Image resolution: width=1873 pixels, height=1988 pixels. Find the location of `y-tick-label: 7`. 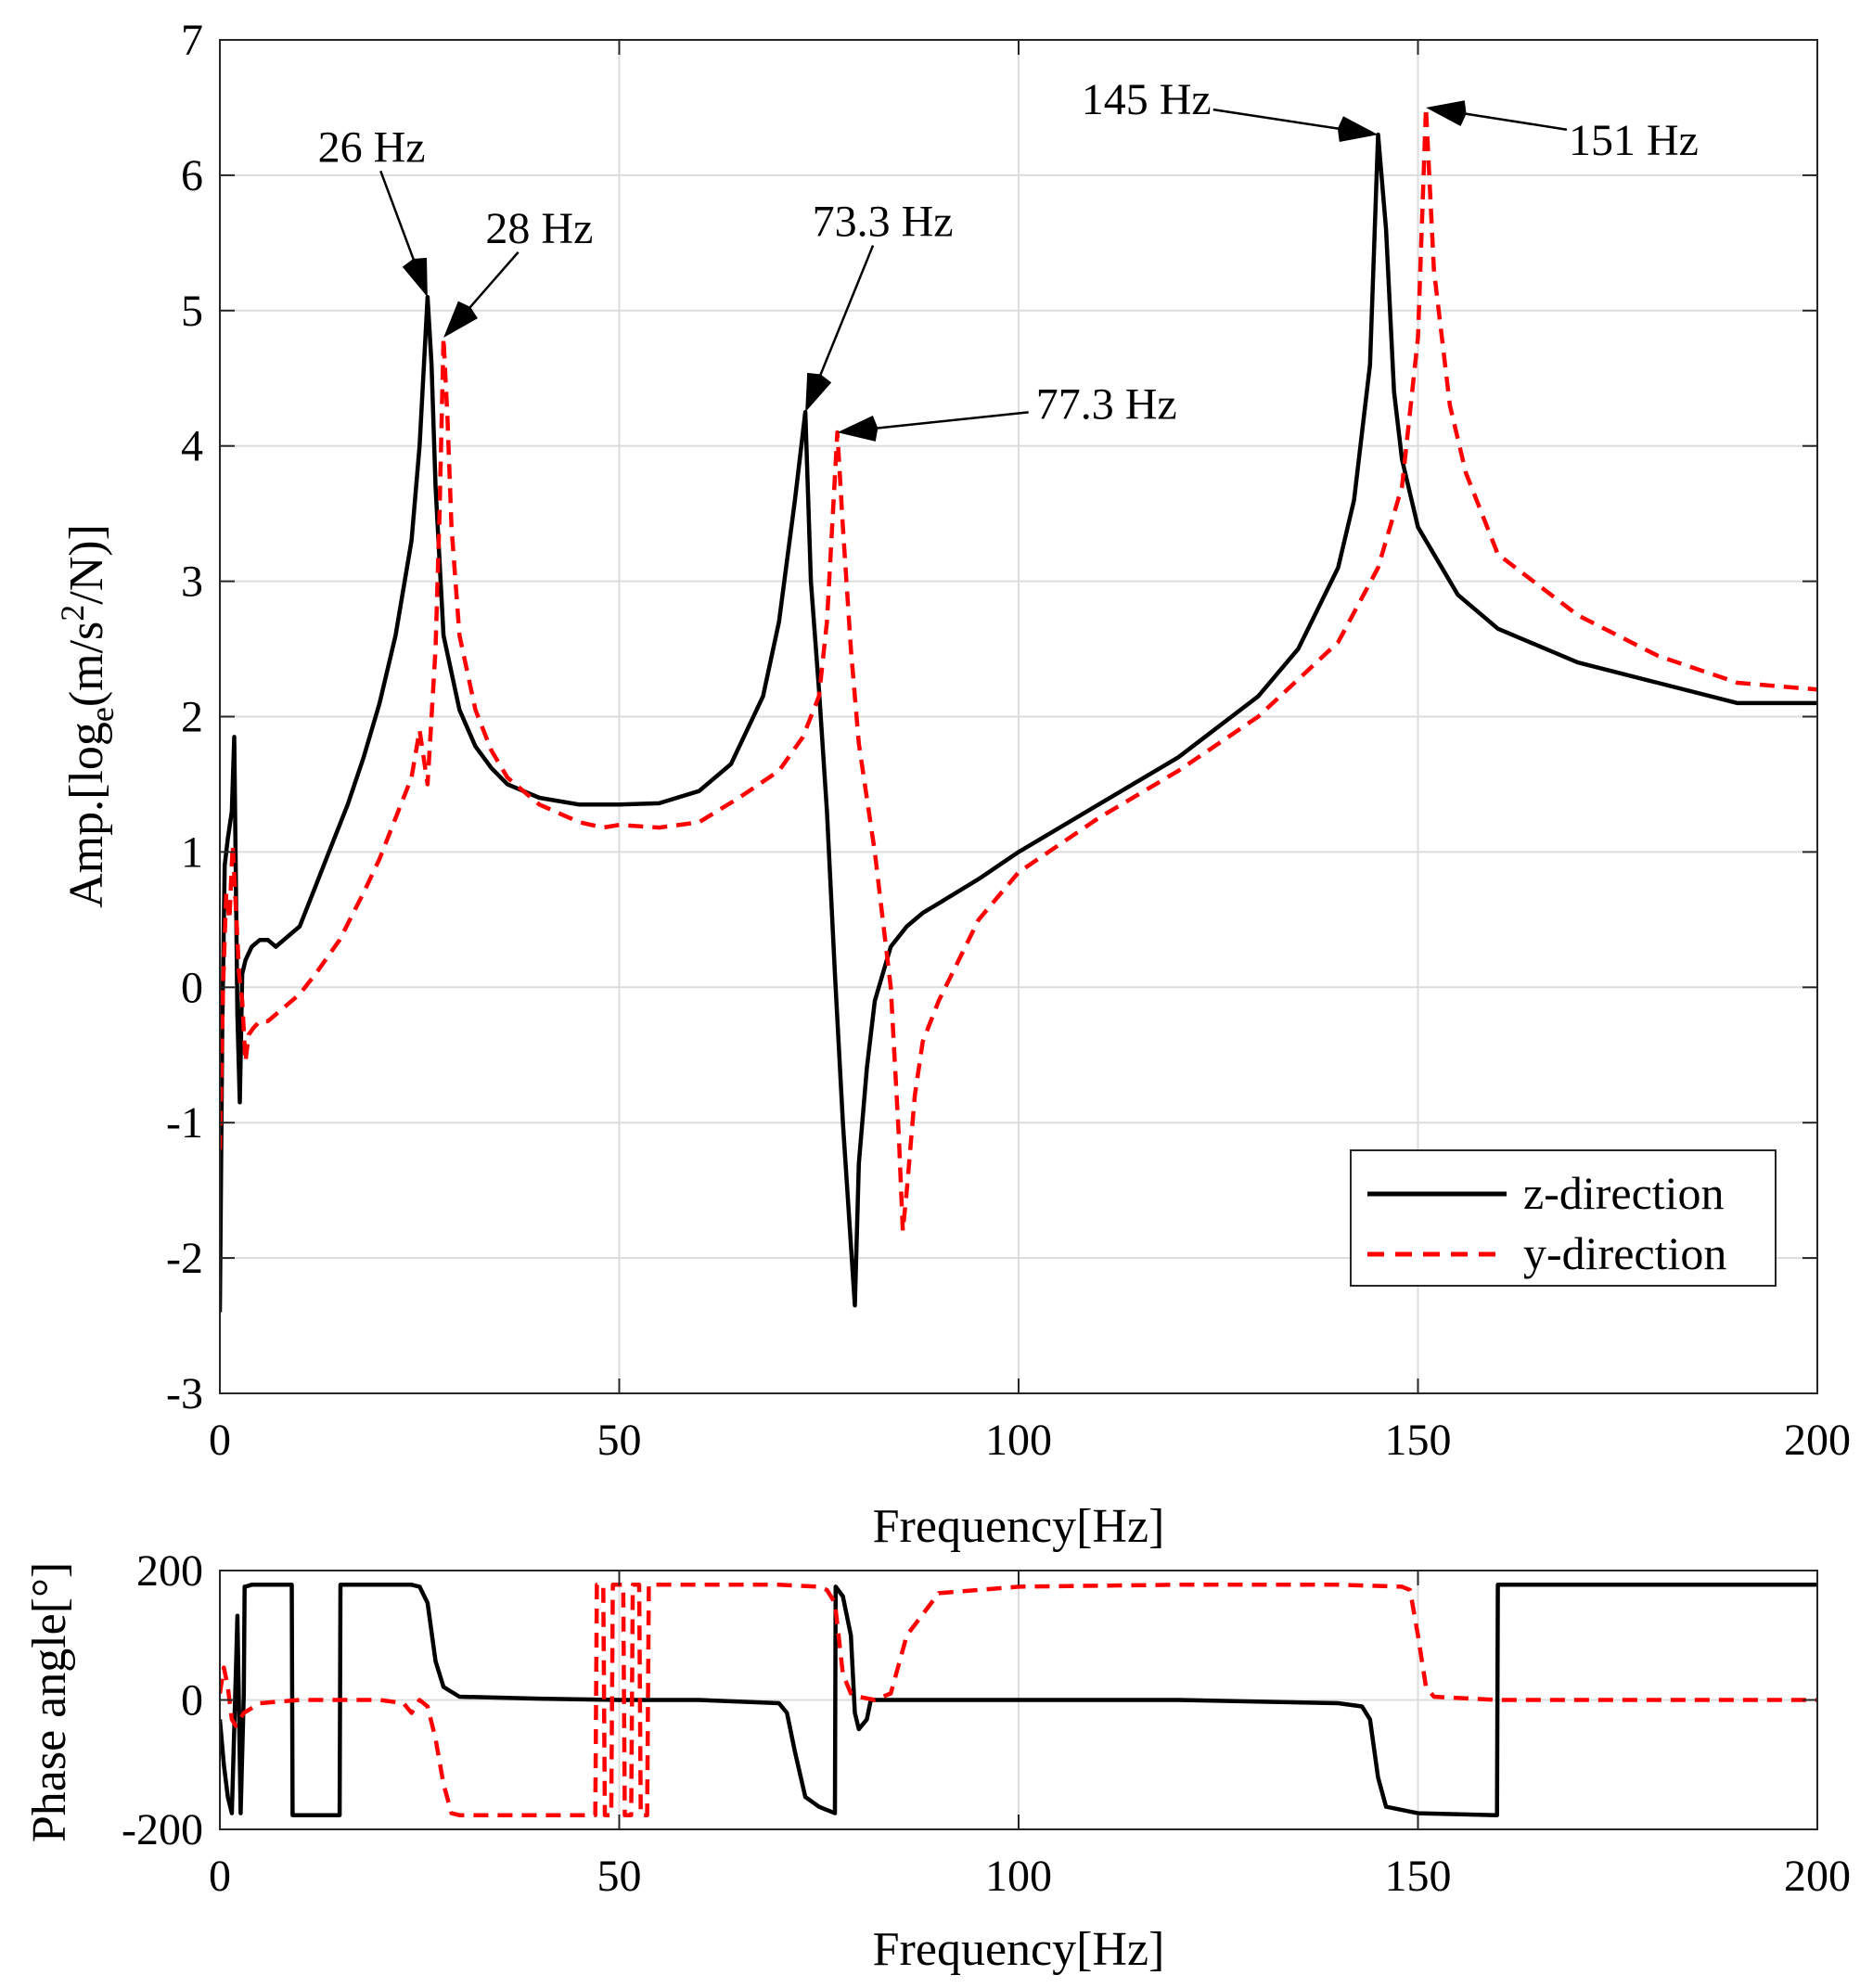

y-tick-label: 7 is located at coordinates (192, 41).